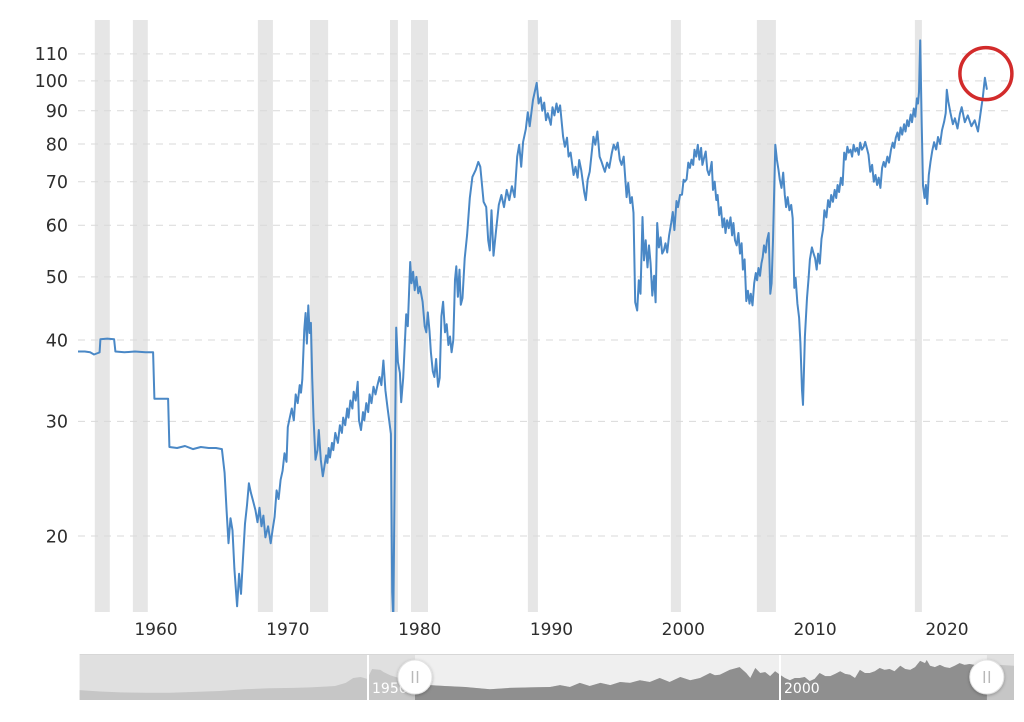 The width and height of the screenshot is (1024, 722). I want to click on annotation-circle, so click(986, 73).